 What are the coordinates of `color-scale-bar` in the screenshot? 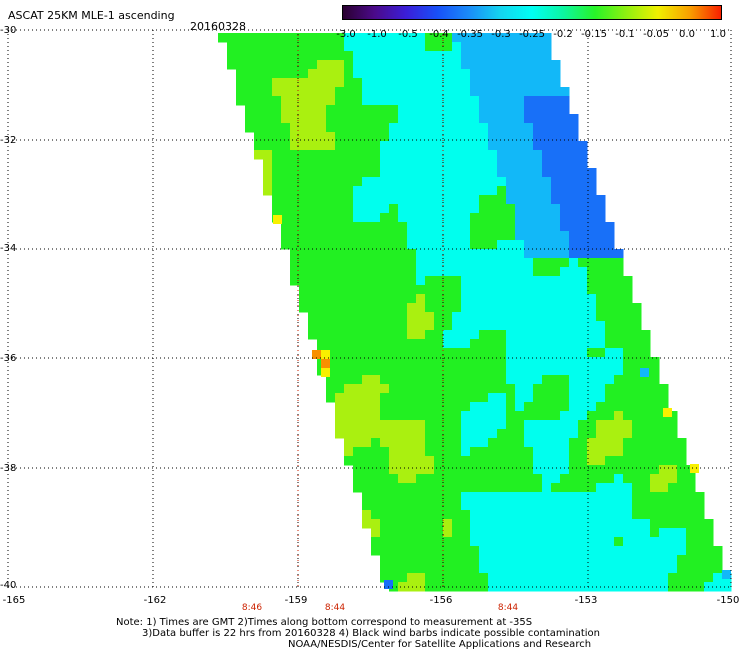 It's located at (532, 12).